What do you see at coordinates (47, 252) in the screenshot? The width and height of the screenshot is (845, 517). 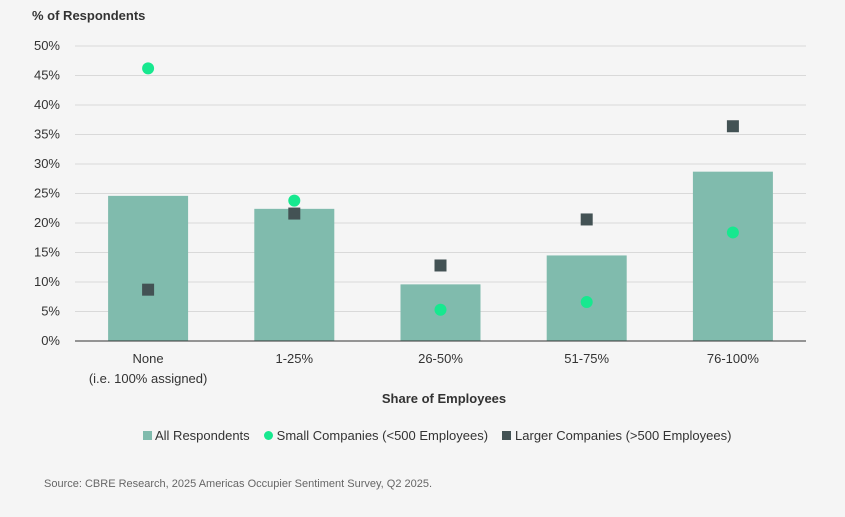 I see `y-tick-label: 15%` at bounding box center [47, 252].